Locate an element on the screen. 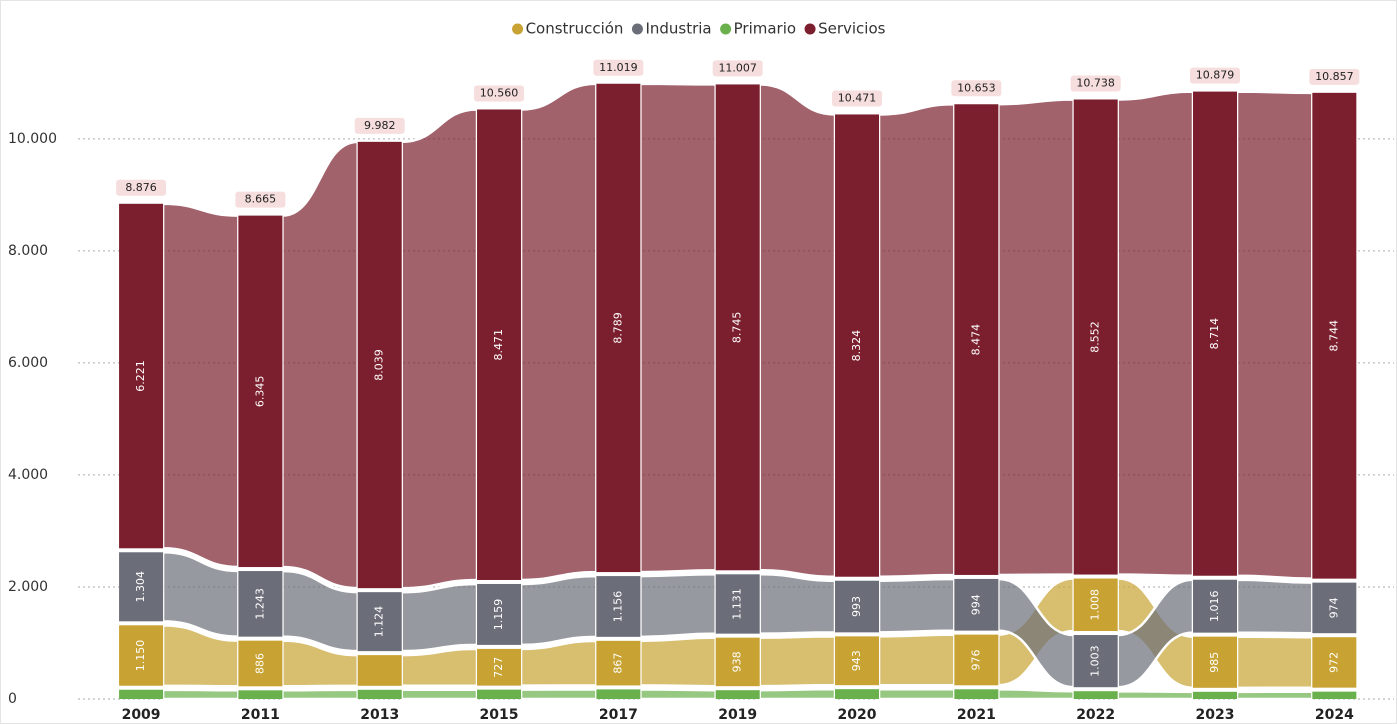 This screenshot has width=1397, height=724. value-label: 867 is located at coordinates (617, 663).